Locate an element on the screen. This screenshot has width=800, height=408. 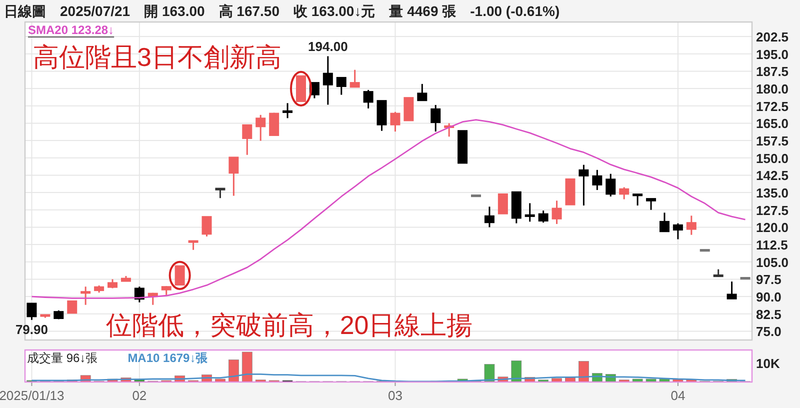
y-tick-label: 172.5 is located at coordinates (772, 106).